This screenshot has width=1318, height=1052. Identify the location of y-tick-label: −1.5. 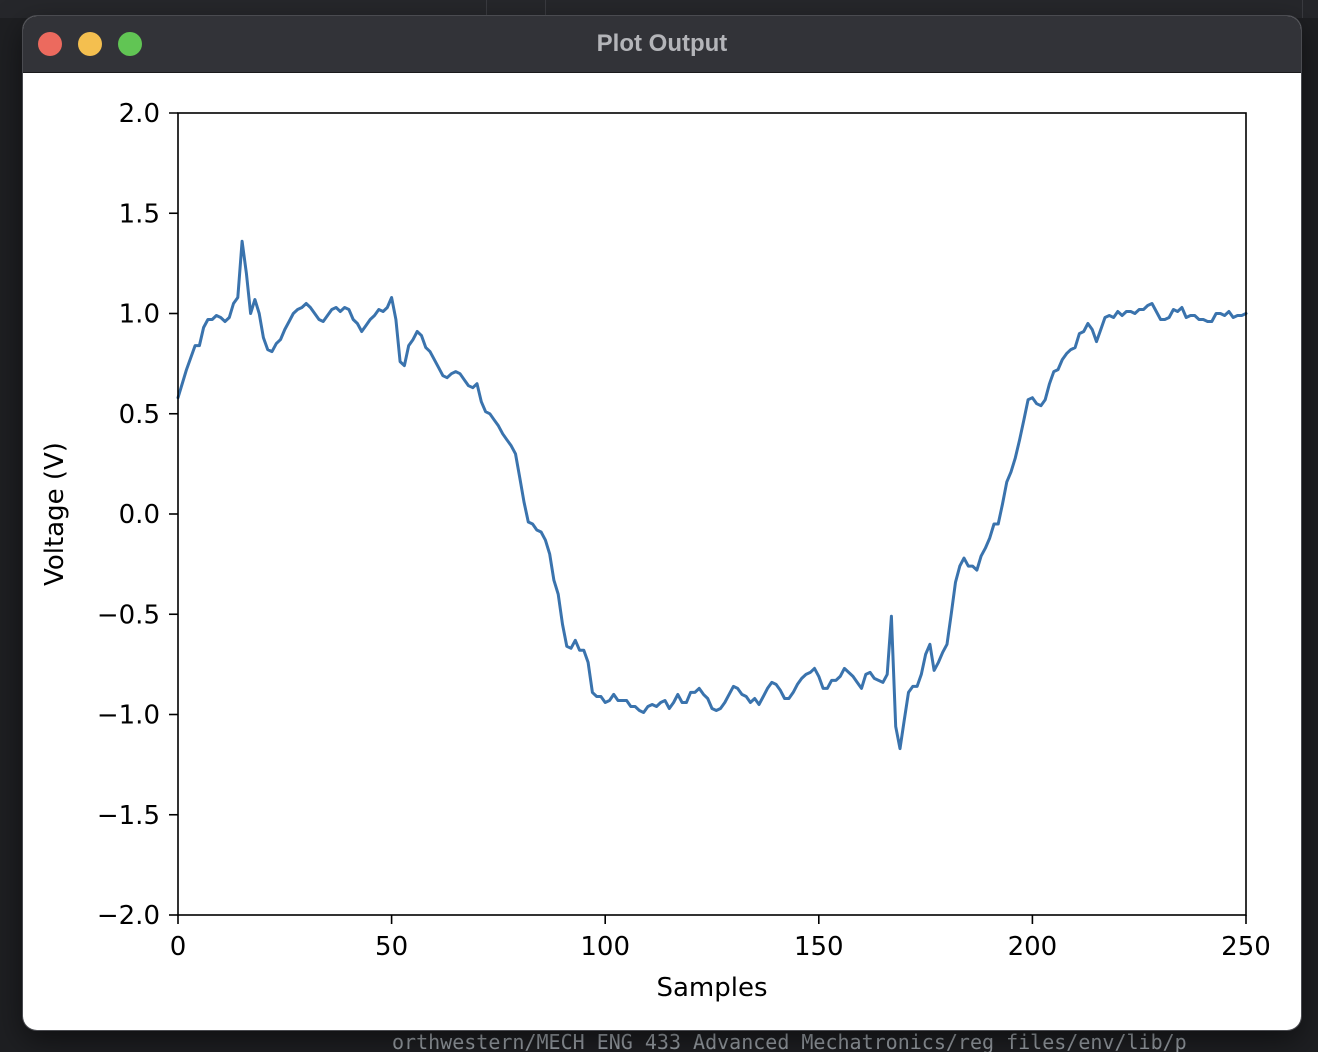
(128, 816).